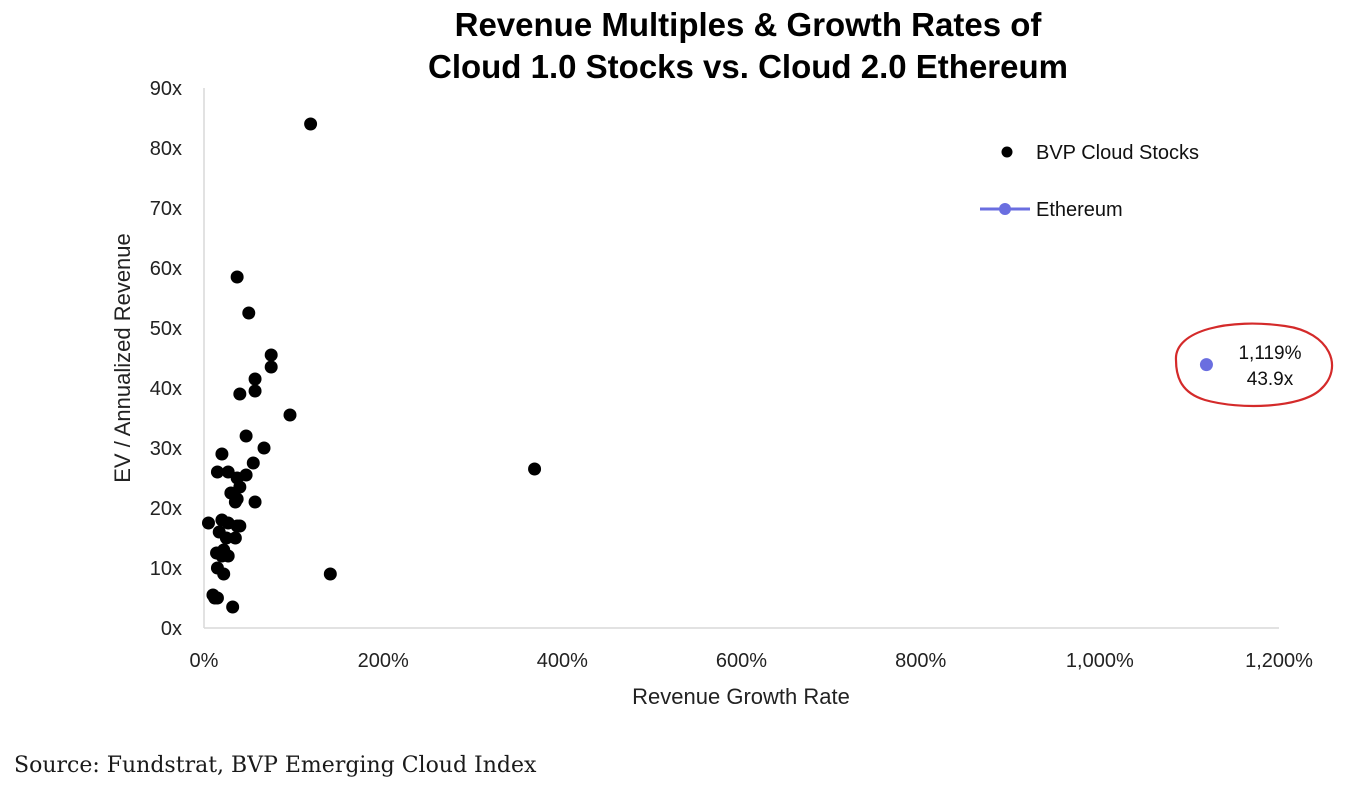  Describe the element at coordinates (741, 661) in the screenshot. I see `x-tick-label: 600%` at that location.